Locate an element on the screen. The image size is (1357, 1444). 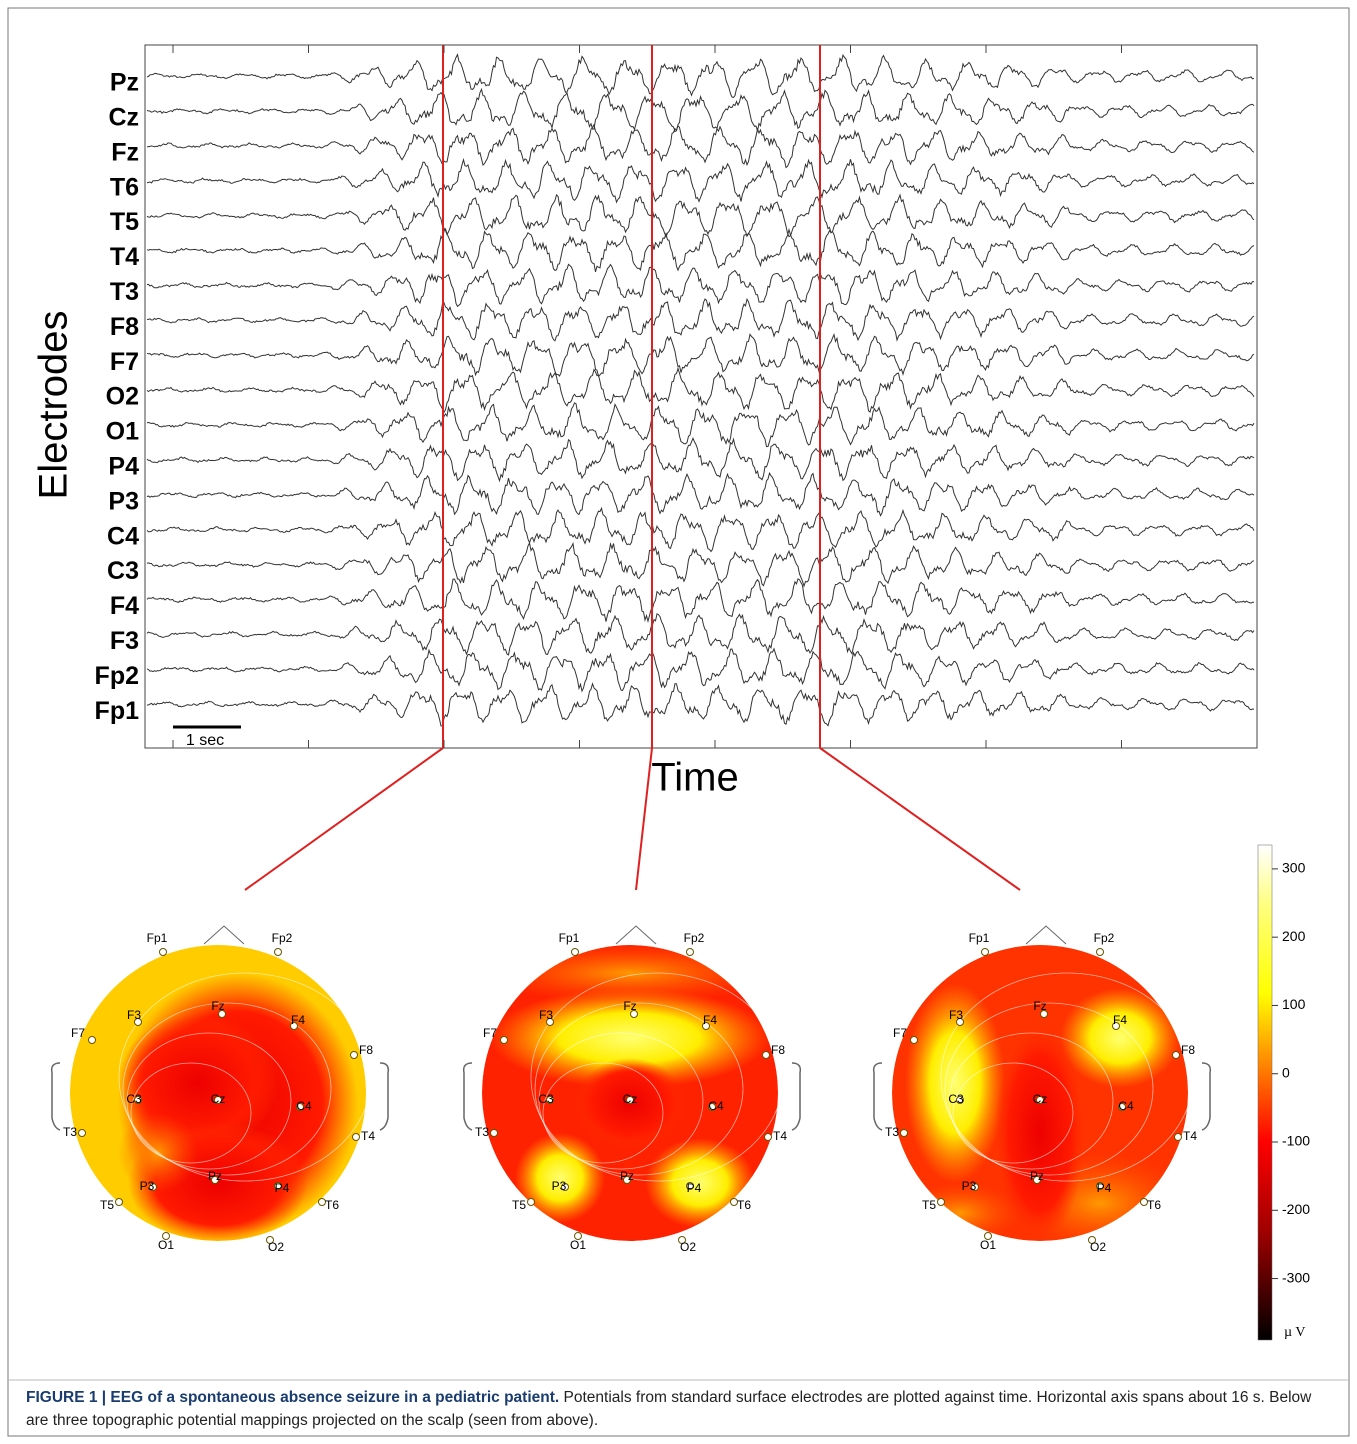
colorbar is located at coordinates (1265, 1092).